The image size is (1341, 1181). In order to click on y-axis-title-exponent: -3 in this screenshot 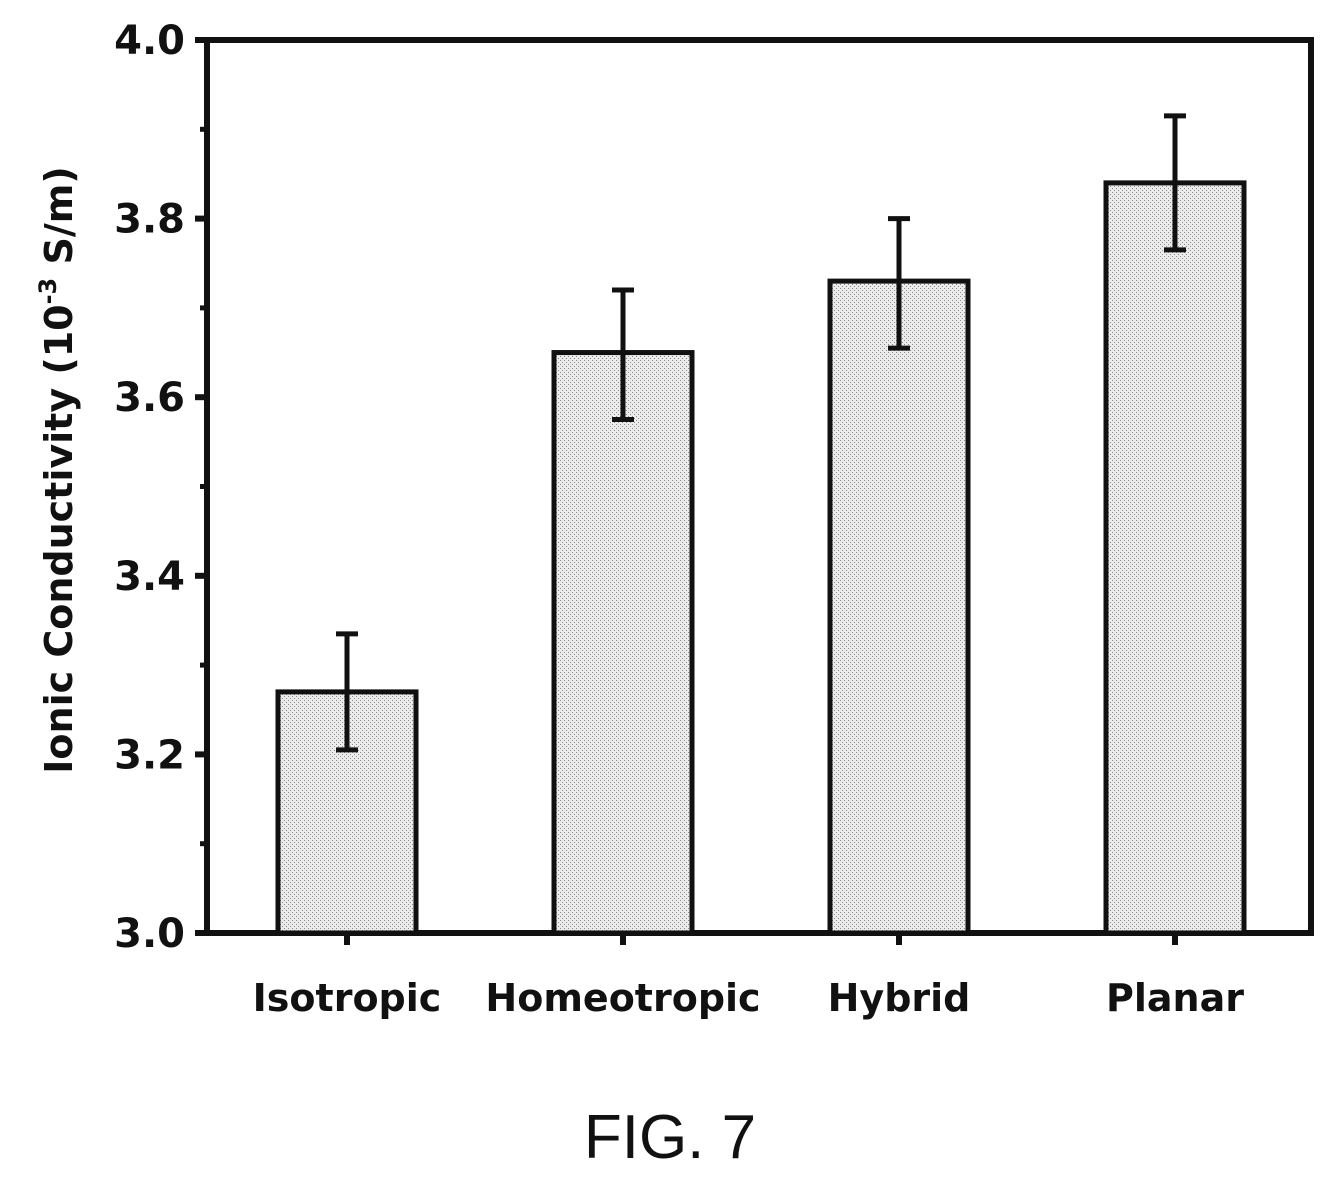, I will do `click(48, 291)`.